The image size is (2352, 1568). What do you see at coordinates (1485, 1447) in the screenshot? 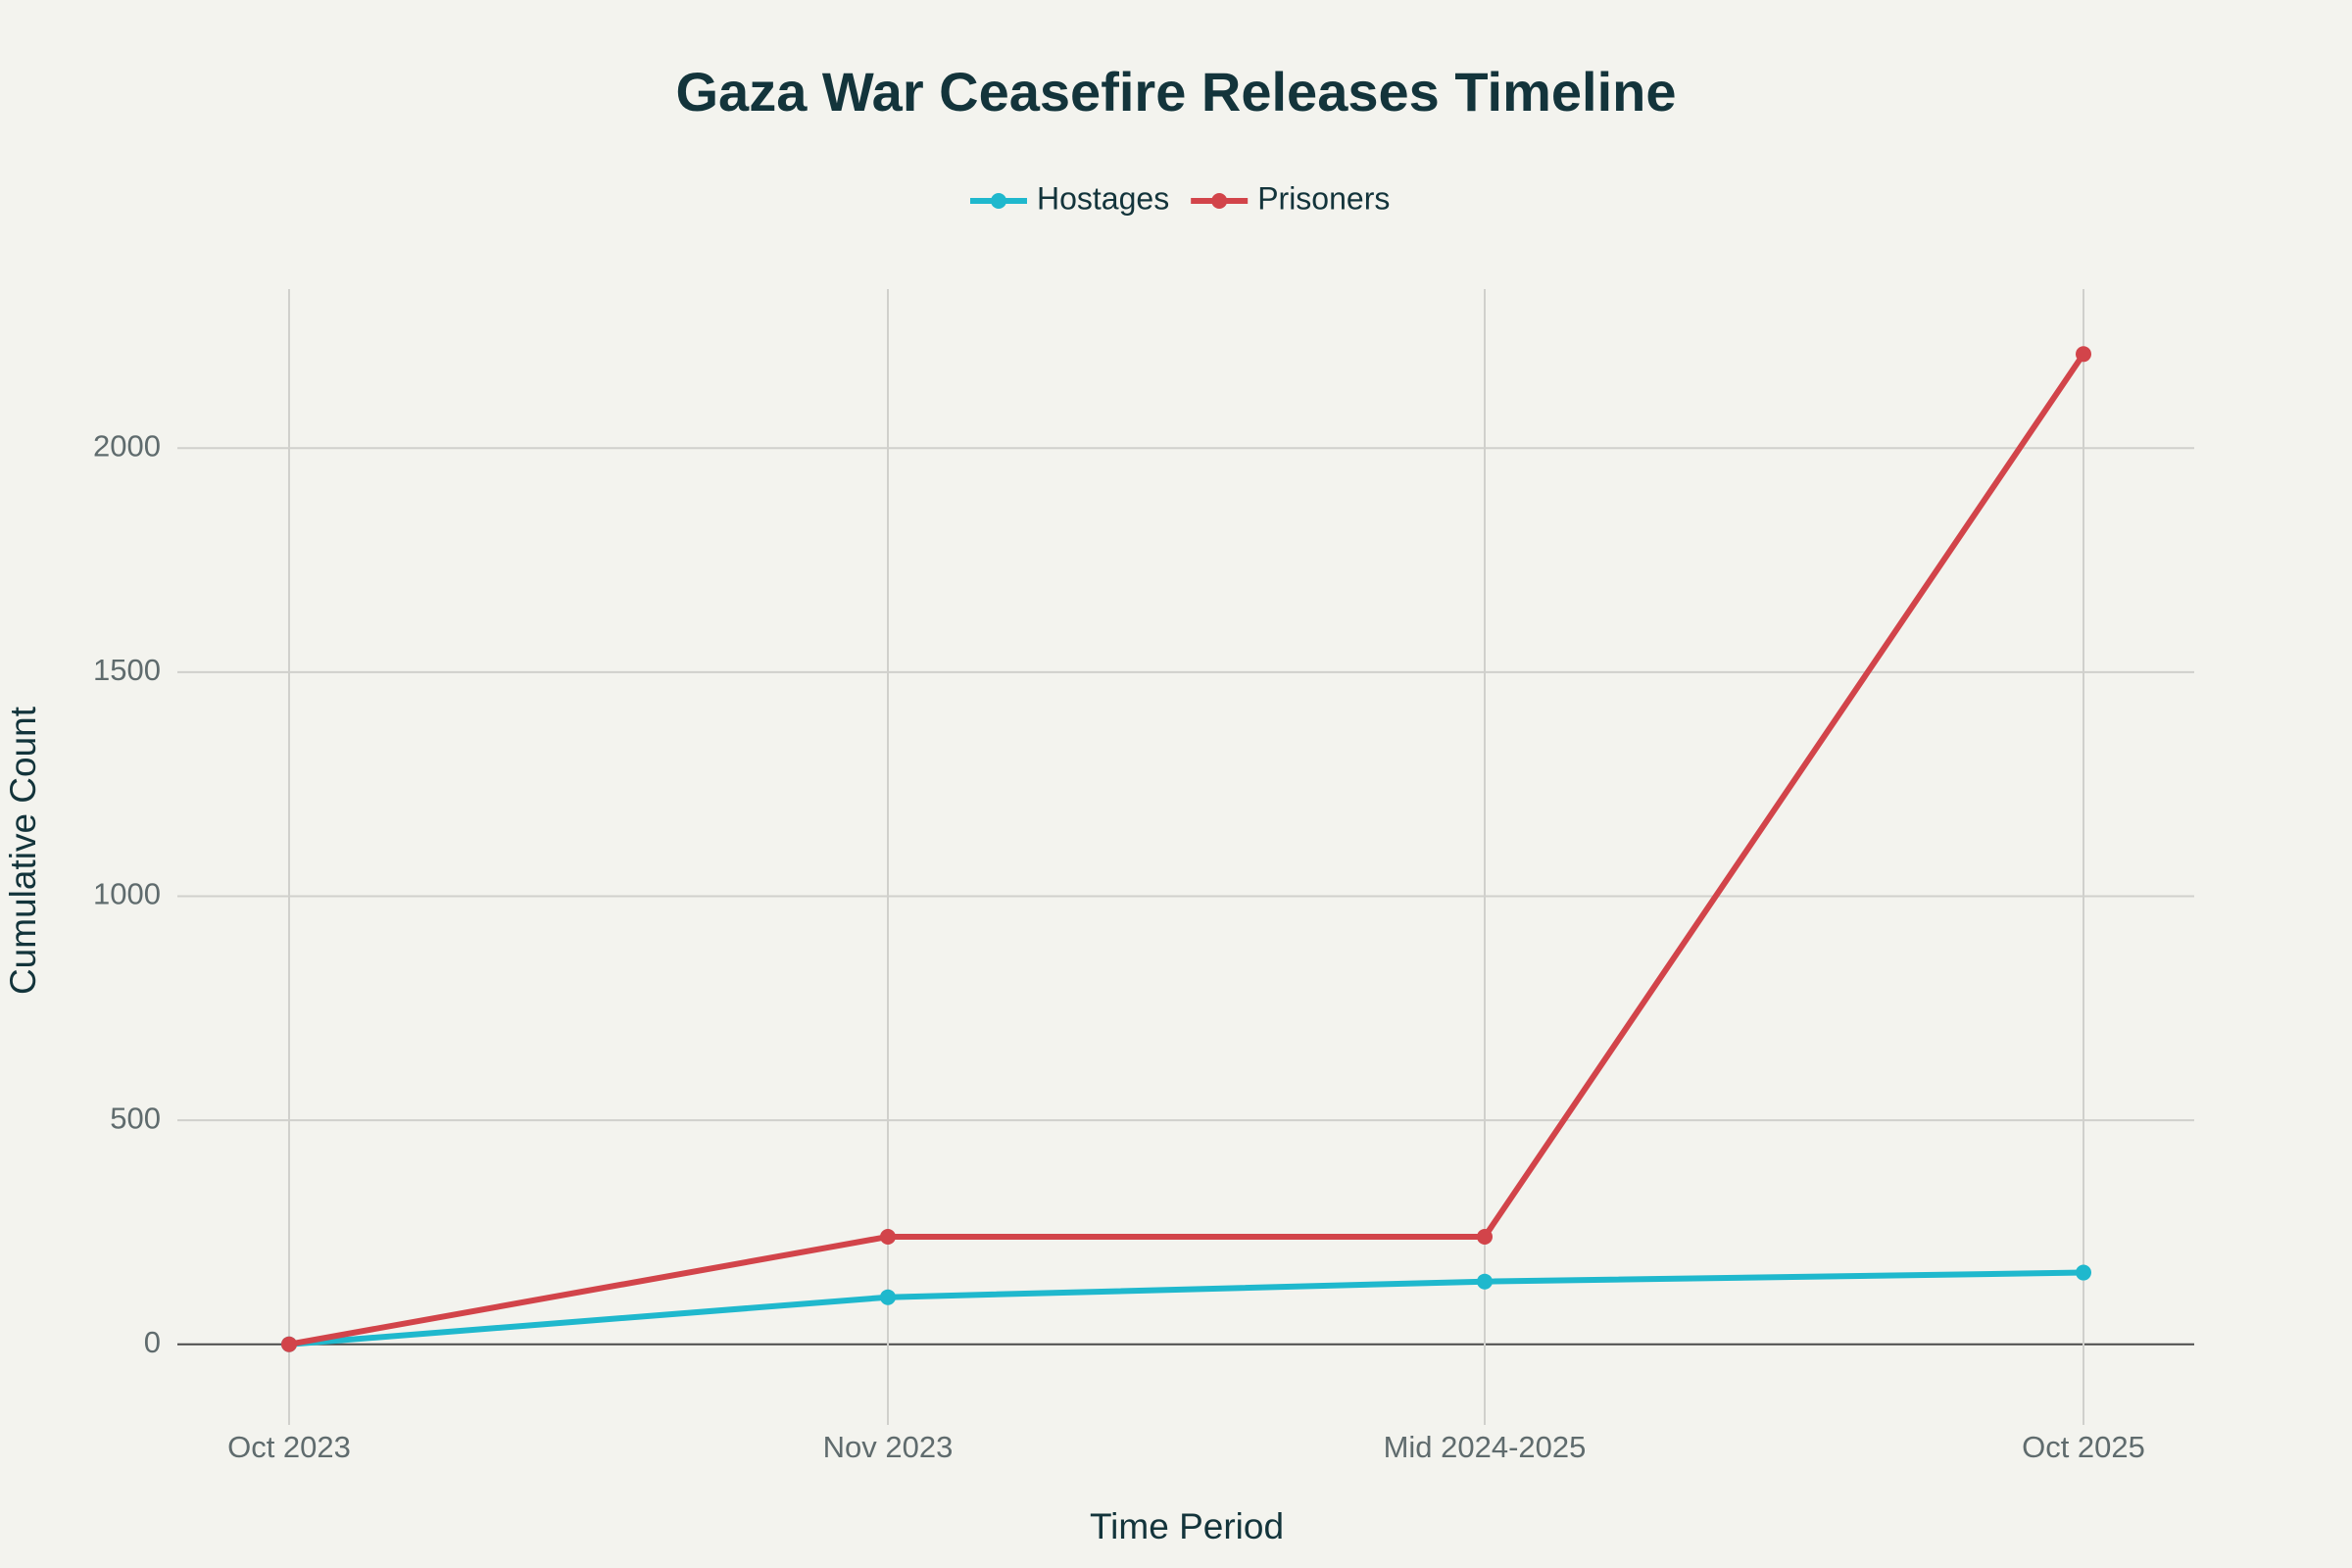
I see `x-tick-label: Mid 2024-2025` at bounding box center [1485, 1447].